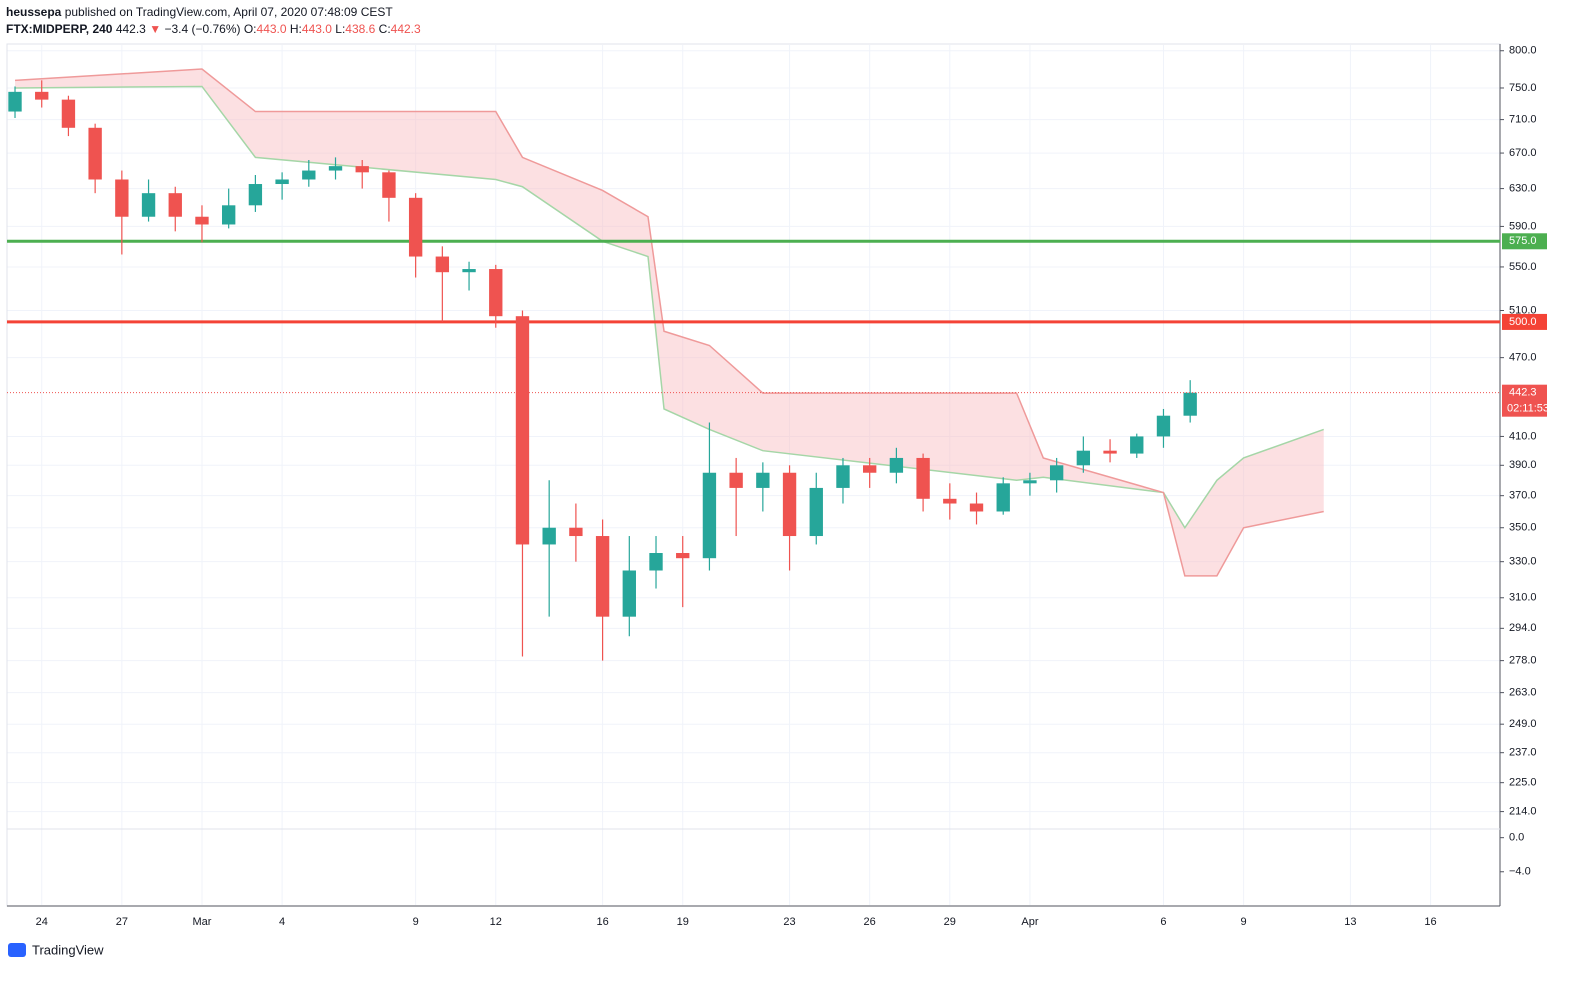 This screenshot has height=981, width=1587. I want to click on x-tick-label: 16, so click(1430, 922).